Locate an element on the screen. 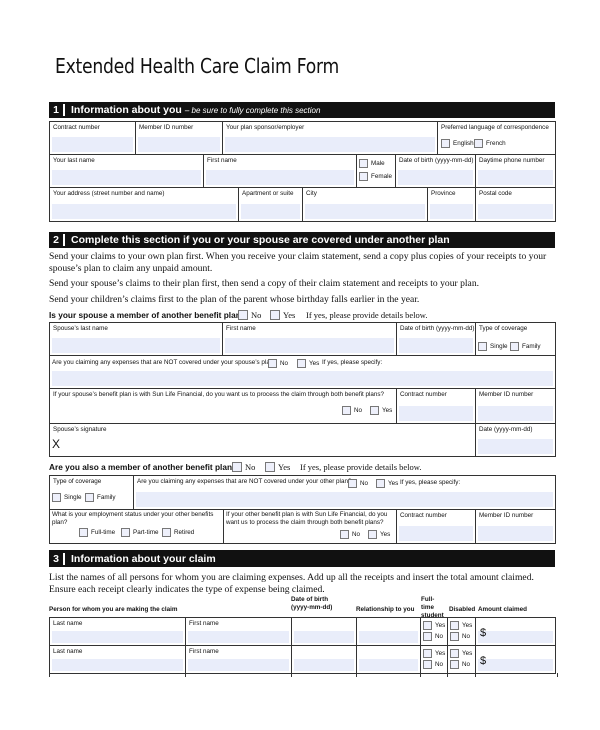  spouse-dob-field-input is located at coordinates (436, 345).